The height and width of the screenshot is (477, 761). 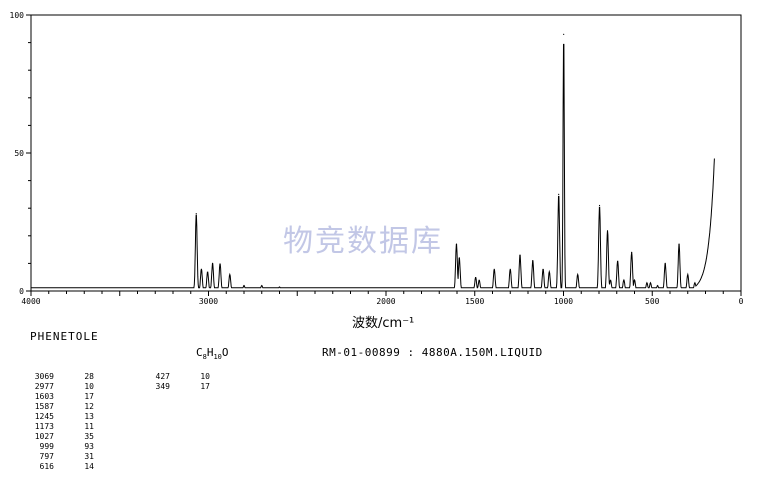 I want to click on peak-wavenumber: 349, so click(x=162, y=386).